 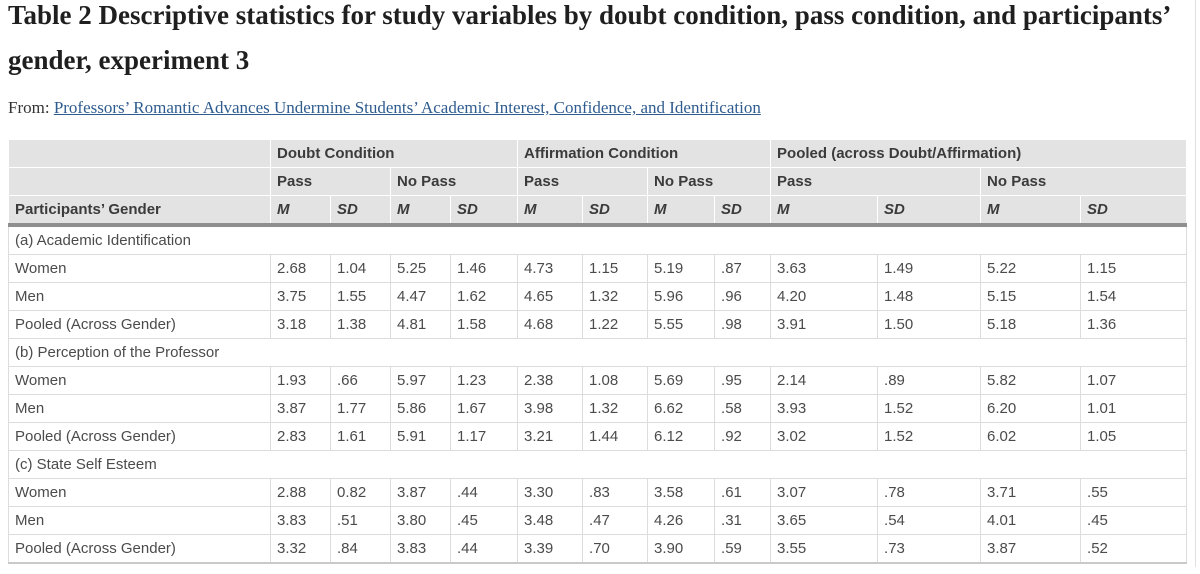 What do you see at coordinates (598, 211) in the screenshot?
I see `header-row-stats: Participants’ Gender M SD M SD M SD M SD M SD M SD` at bounding box center [598, 211].